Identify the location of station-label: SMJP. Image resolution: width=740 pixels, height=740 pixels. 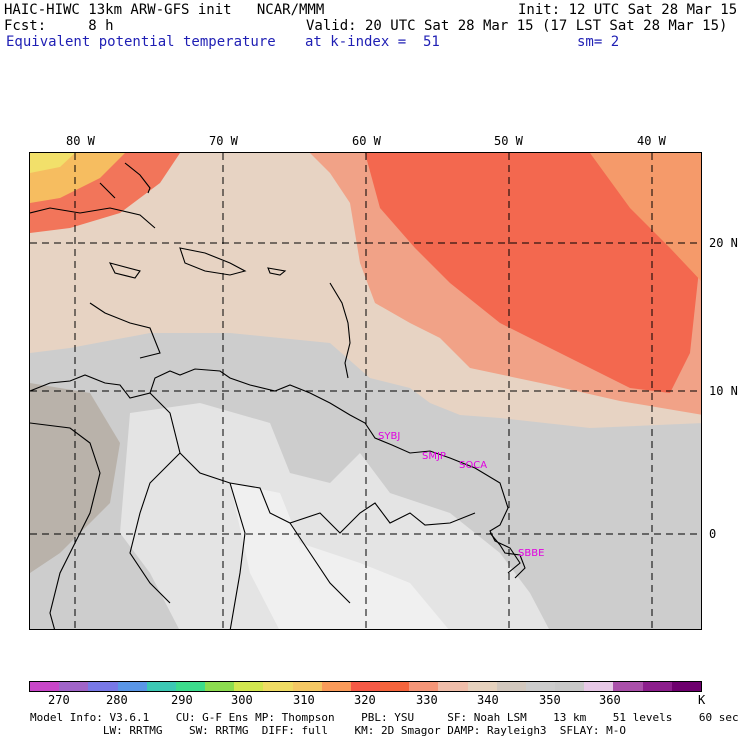
(434, 456).